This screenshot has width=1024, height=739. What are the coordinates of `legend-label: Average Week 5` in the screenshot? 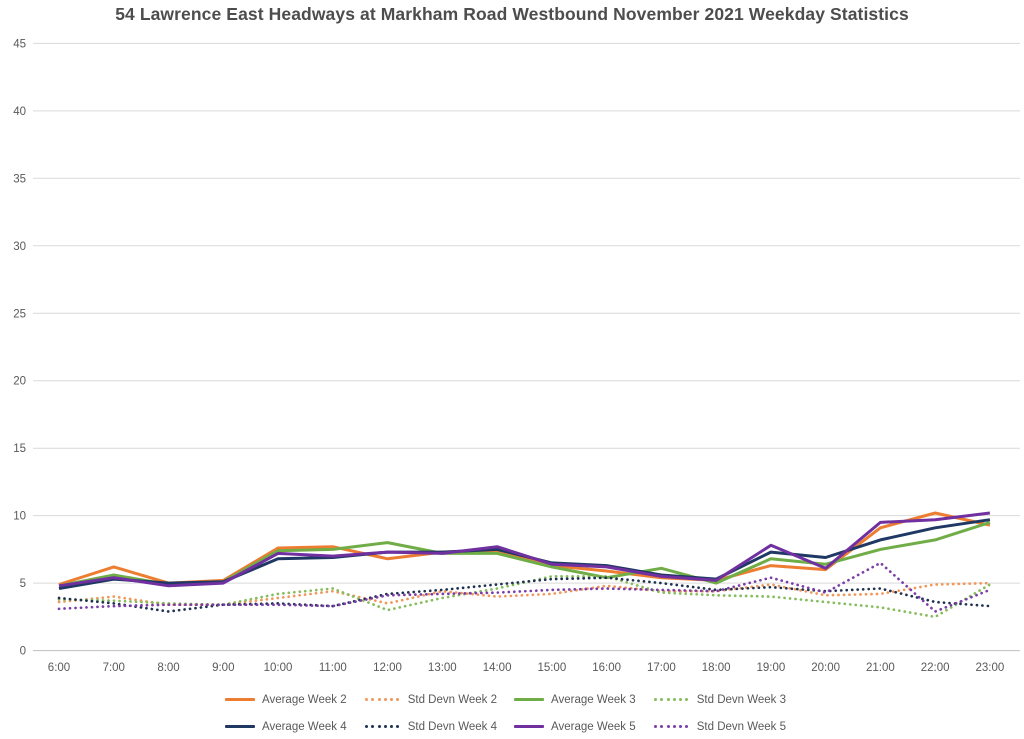 It's located at (593, 726).